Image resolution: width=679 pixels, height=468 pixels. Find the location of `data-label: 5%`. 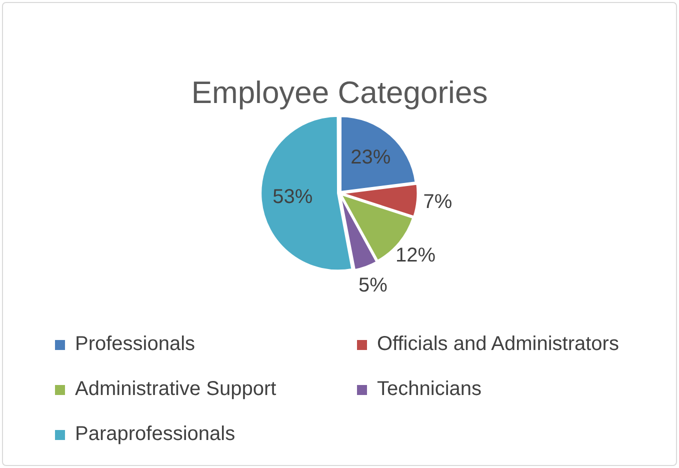

data-label: 5% is located at coordinates (373, 285).